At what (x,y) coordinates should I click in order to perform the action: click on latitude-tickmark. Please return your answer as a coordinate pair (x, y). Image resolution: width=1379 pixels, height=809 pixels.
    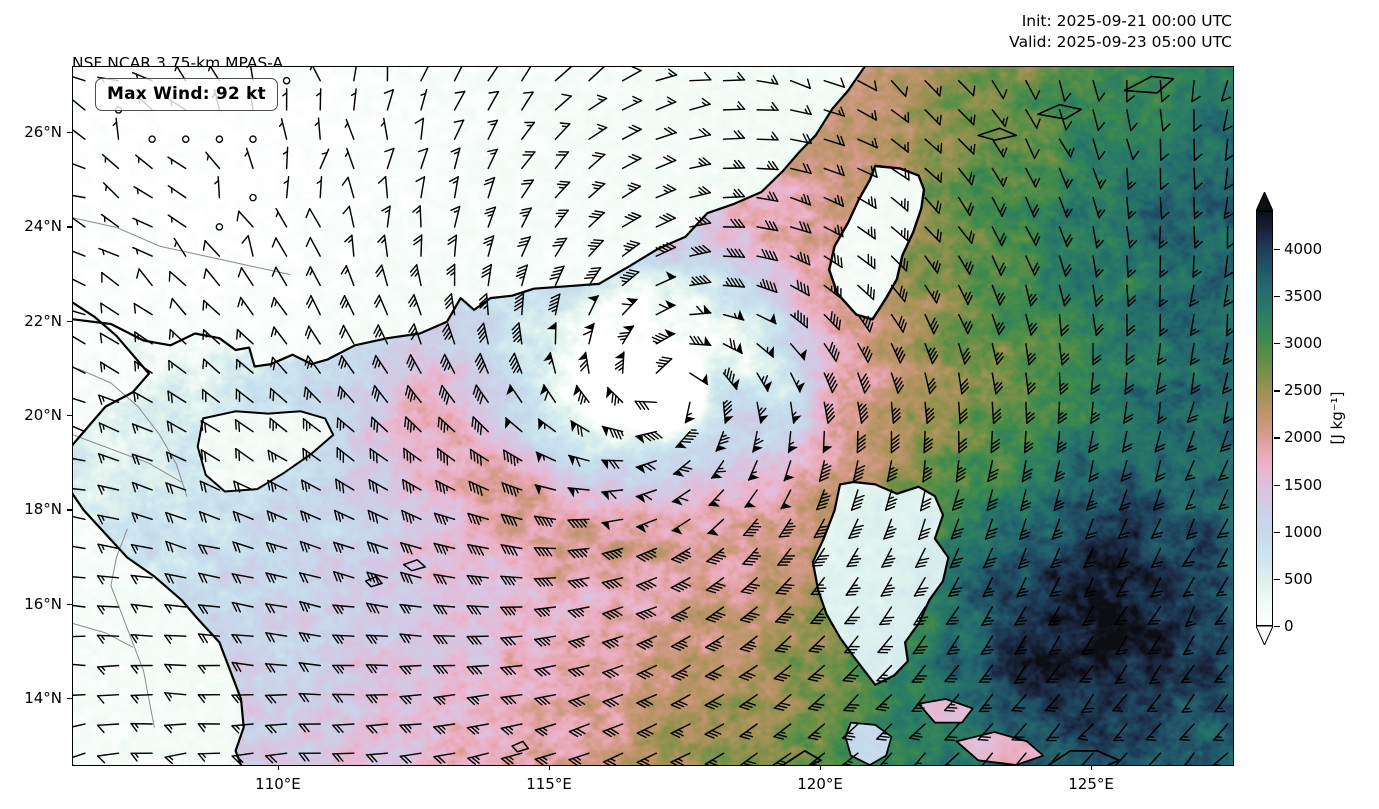
    Looking at the image, I should click on (69, 698).